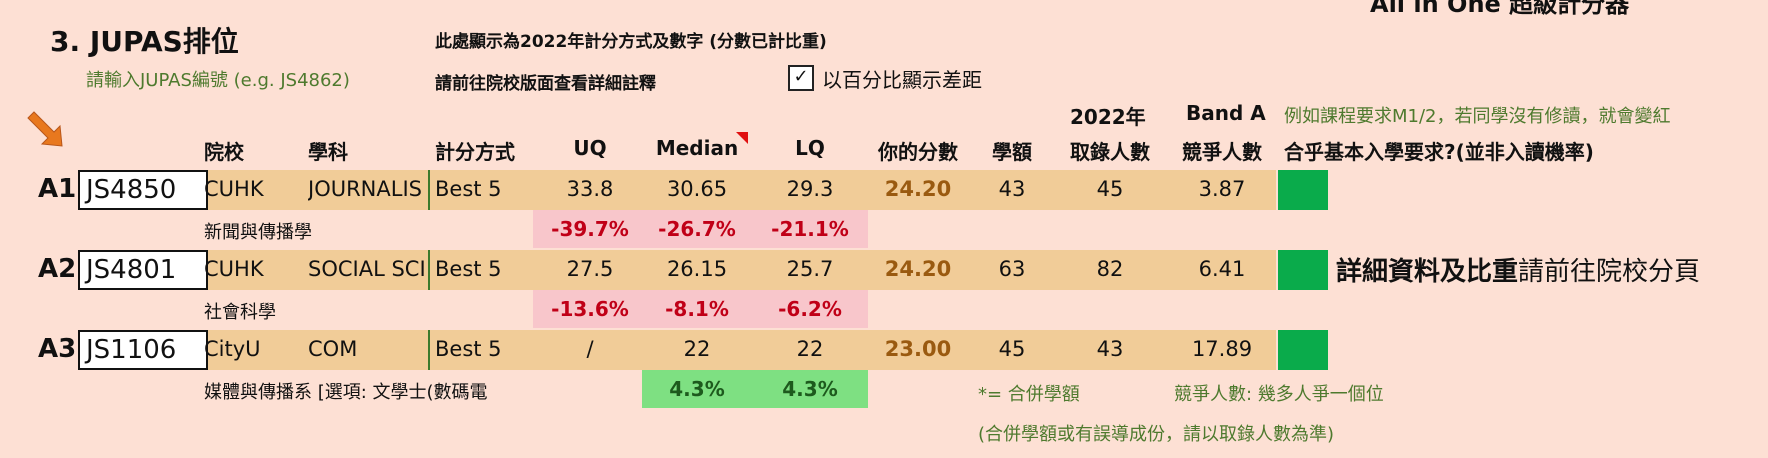 Image resolution: width=1768 pixels, height=458 pixels. What do you see at coordinates (45, 129) in the screenshot?
I see `arrow-down-right-icon` at bounding box center [45, 129].